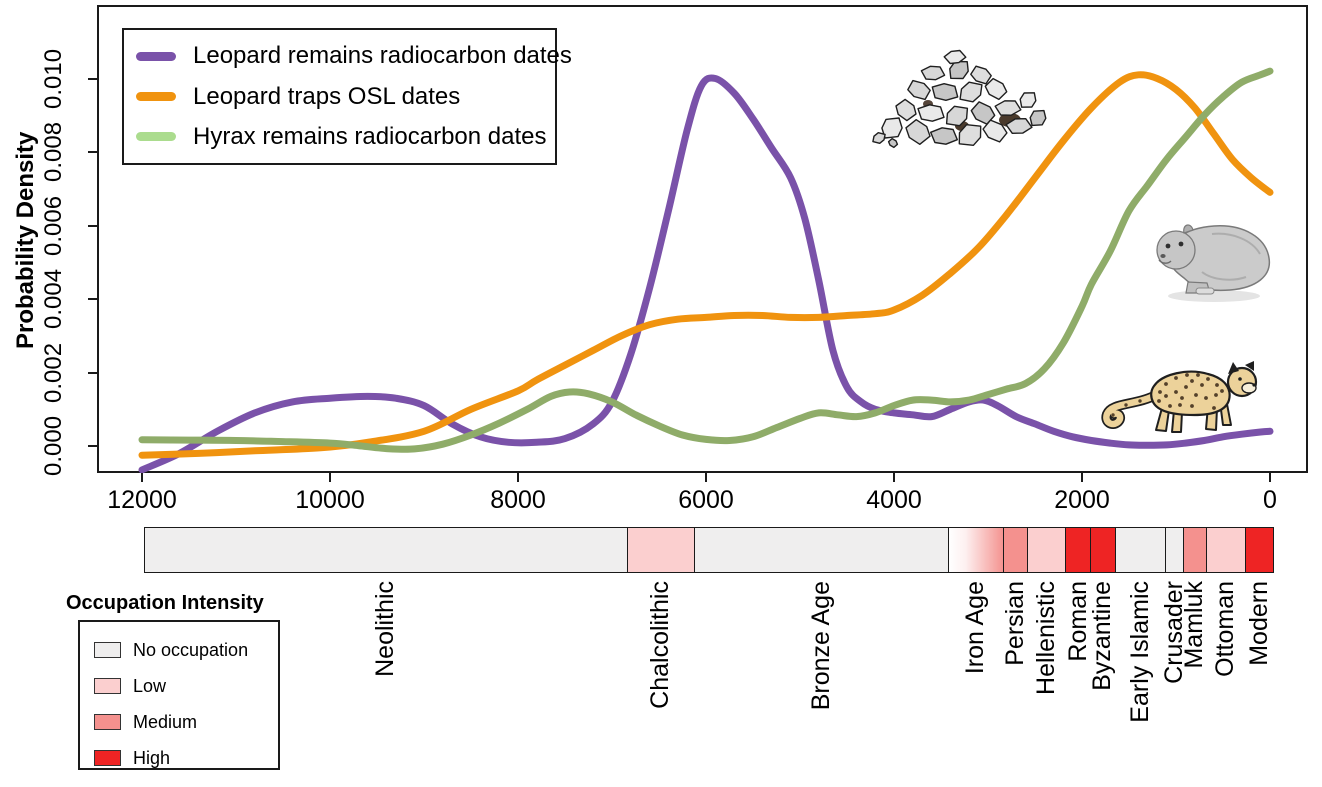 The width and height of the screenshot is (1322, 787). What do you see at coordinates (1102, 636) in the screenshot?
I see `period-label-byzantine: Byzantine` at bounding box center [1102, 636].